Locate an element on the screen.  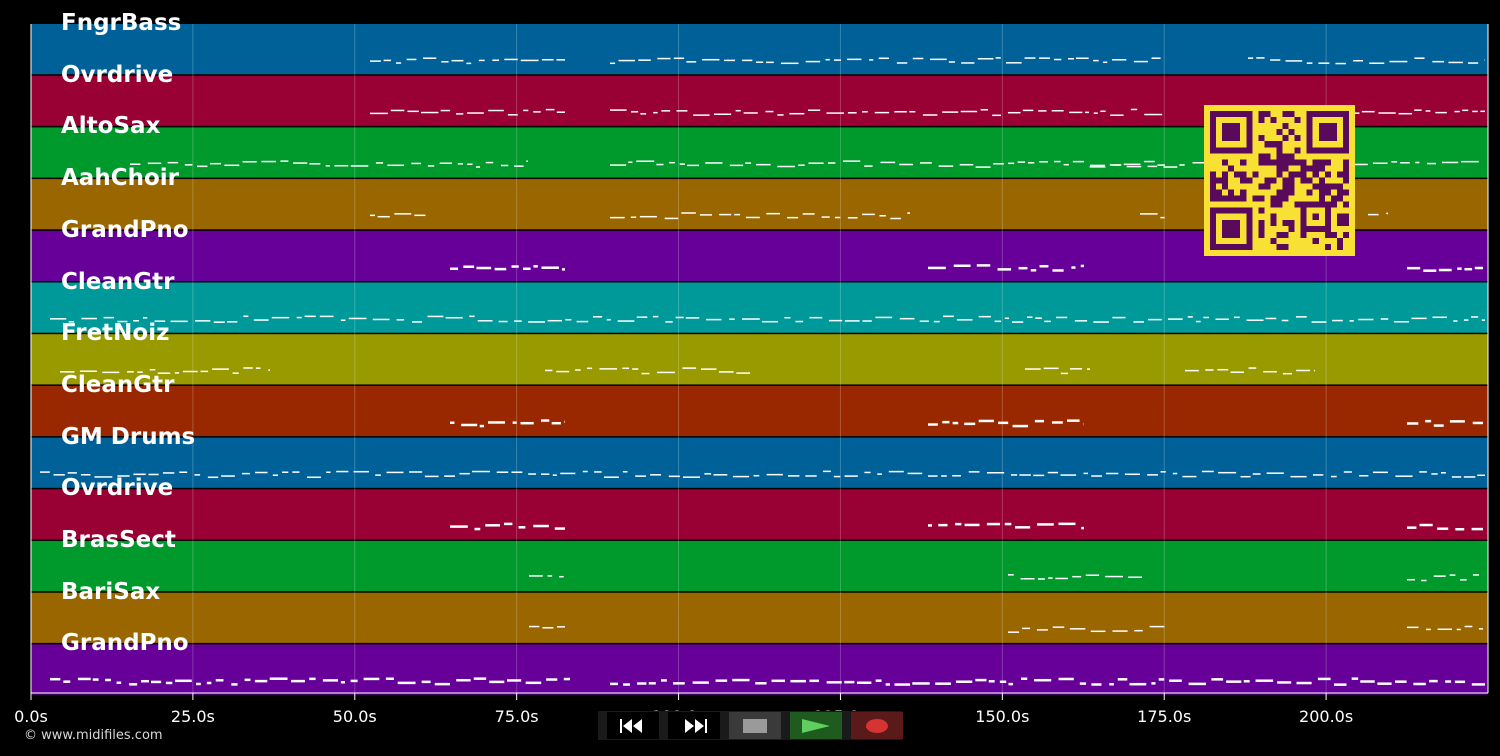
rewind-button is located at coordinates (633, 725).